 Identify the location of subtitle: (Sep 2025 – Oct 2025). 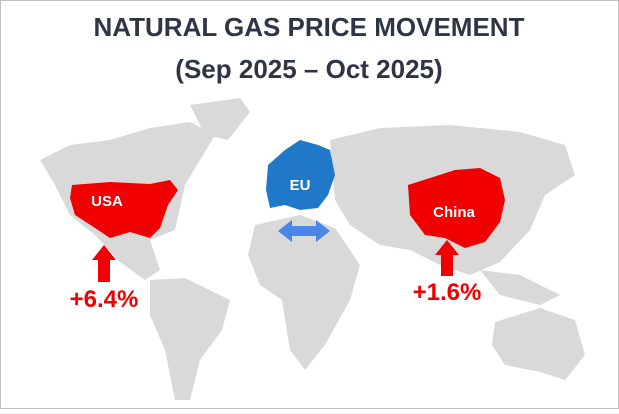
(308, 69).